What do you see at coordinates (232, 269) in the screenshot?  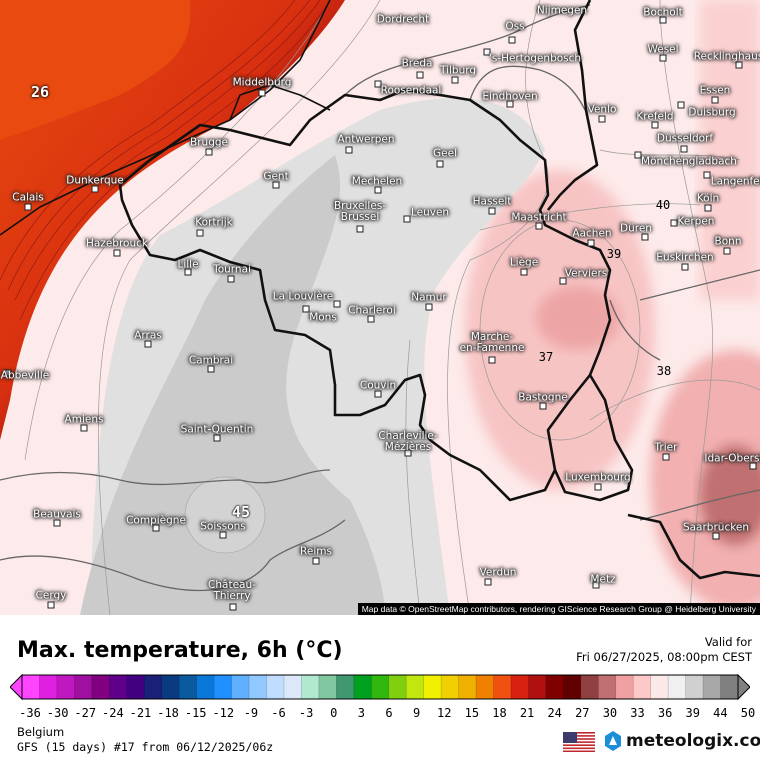 I see `city-label: Tournai` at bounding box center [232, 269].